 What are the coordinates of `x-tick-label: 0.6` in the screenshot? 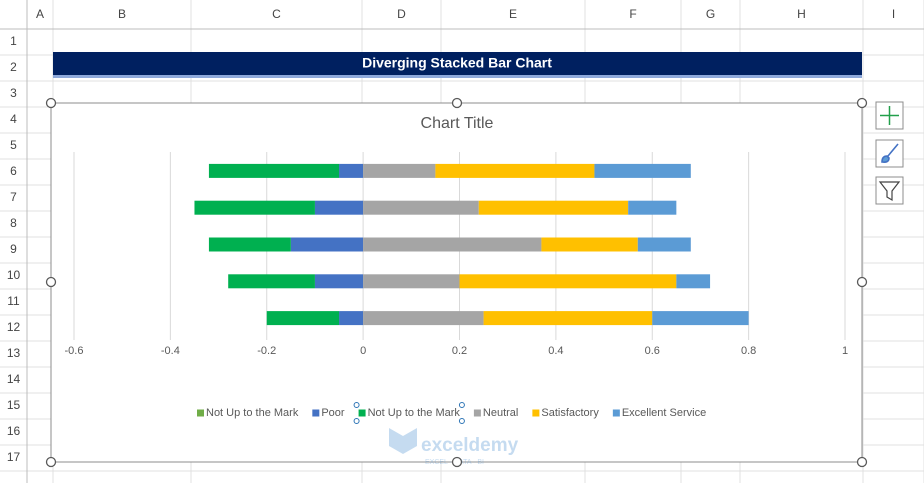 It's located at (652, 351).